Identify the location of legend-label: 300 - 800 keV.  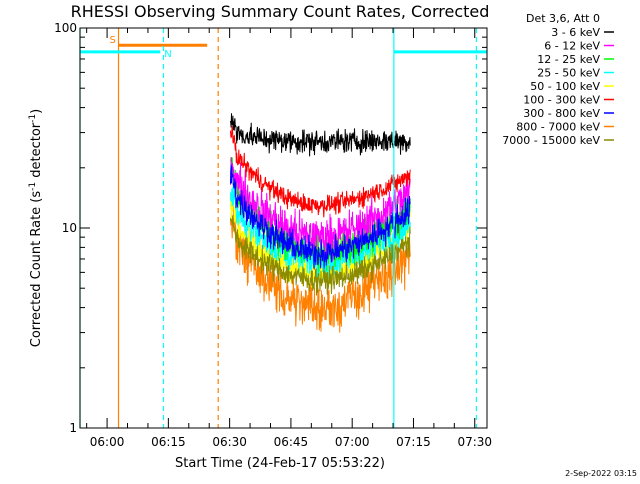
(561, 113).